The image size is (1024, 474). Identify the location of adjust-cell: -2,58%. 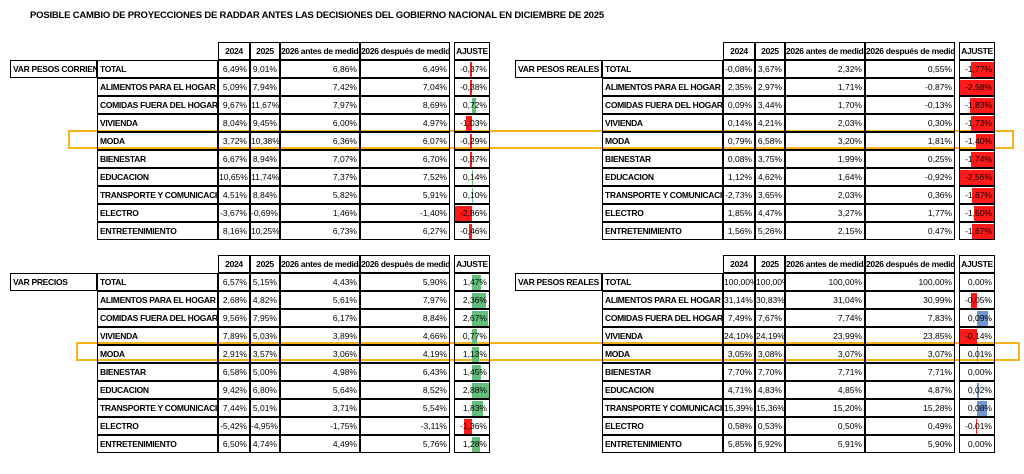
(977, 87).